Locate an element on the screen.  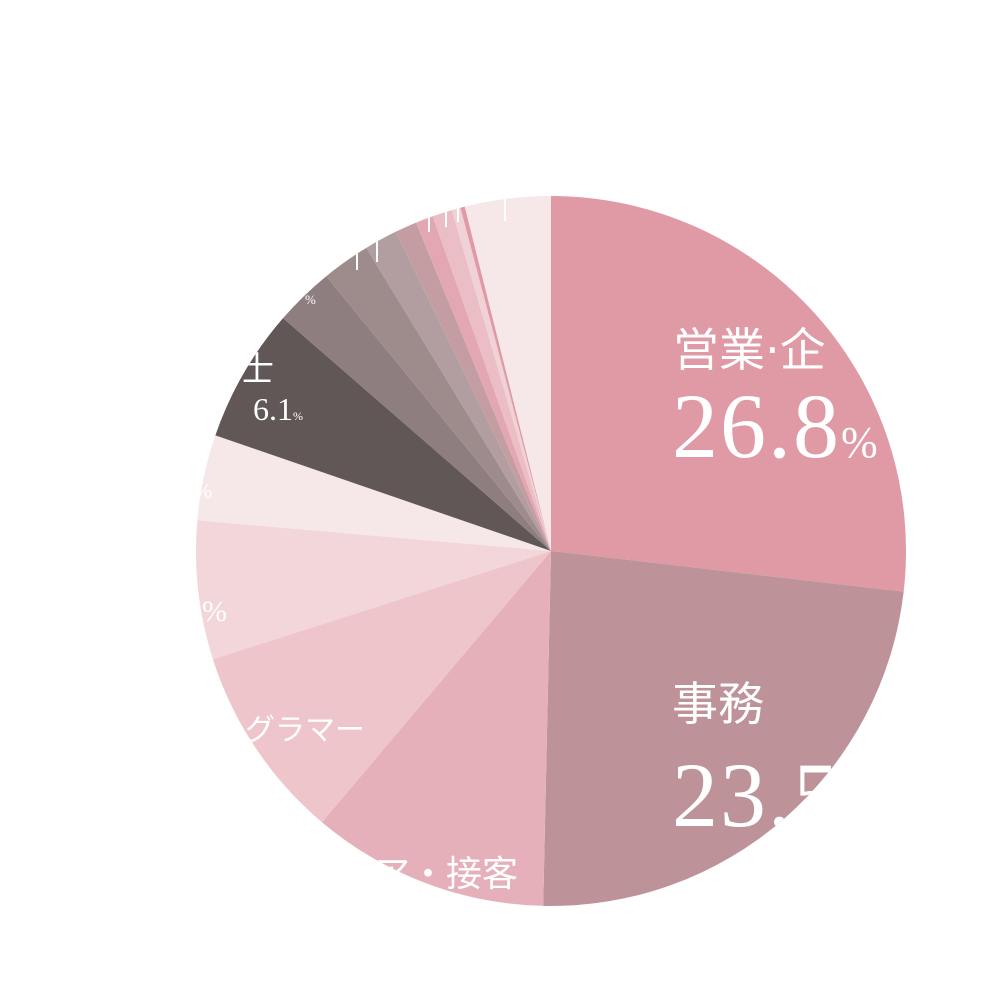
slice-value-label: 6.1% is located at coordinates (278, 409).